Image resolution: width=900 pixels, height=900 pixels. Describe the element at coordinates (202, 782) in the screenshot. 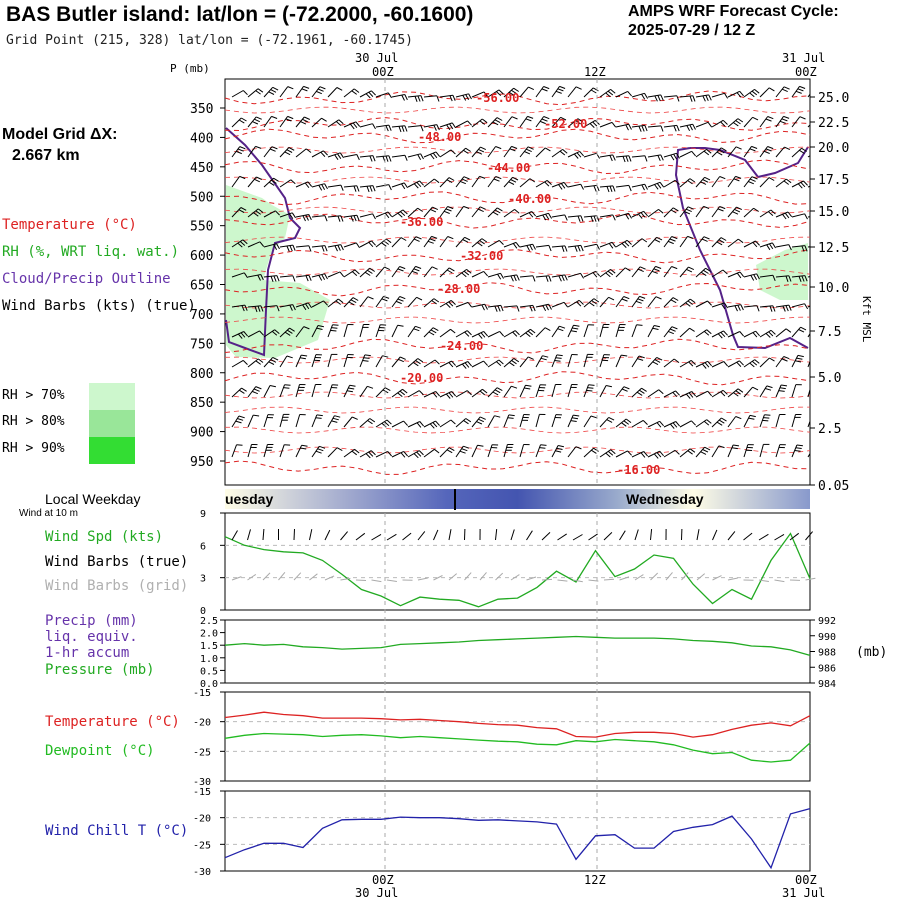

I see `y-tick-label: -30` at that location.